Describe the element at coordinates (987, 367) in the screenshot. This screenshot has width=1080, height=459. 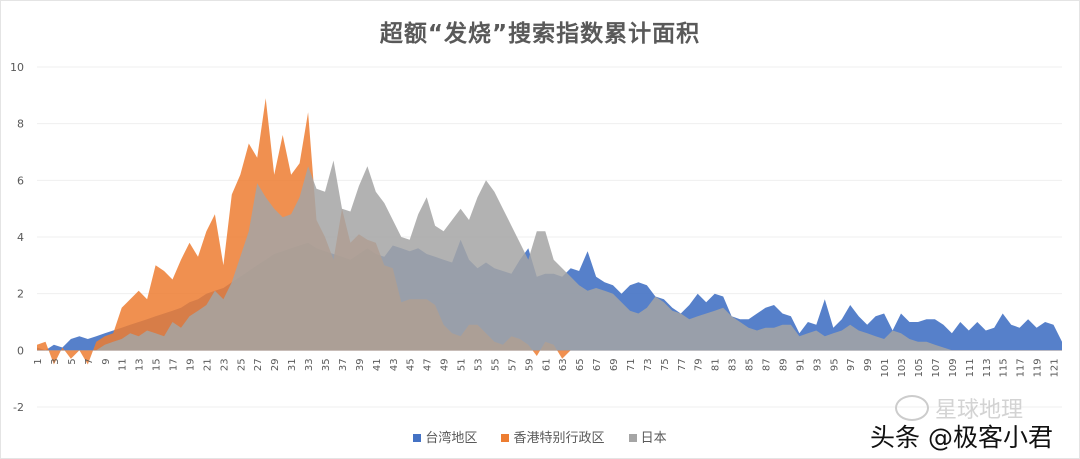
I see `x-tick-label: 113` at that location.